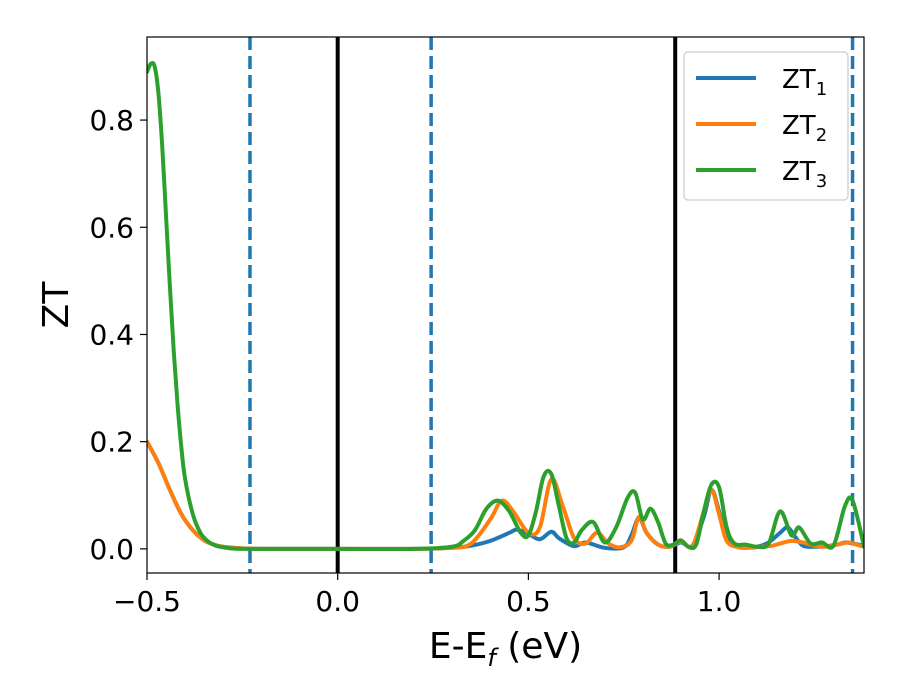  What do you see at coordinates (804, 82) in the screenshot?
I see `legend-label-1: ZT1` at bounding box center [804, 82].